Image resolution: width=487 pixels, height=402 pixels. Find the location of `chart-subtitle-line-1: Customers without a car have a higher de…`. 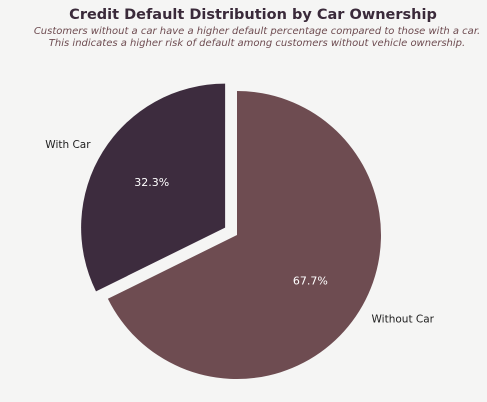

chart-subtitle-line-1: Customers without a car have a higher de… is located at coordinates (257, 31).